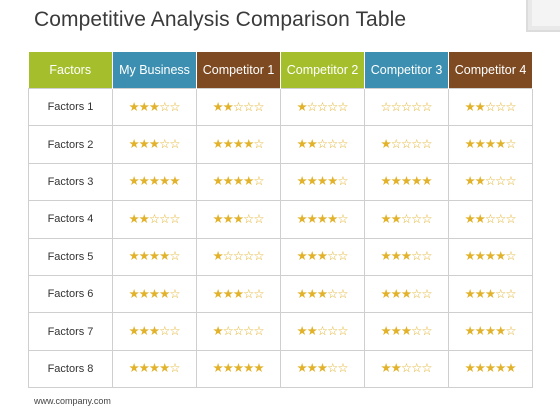 Image resolution: width=560 pixels, height=420 pixels. What do you see at coordinates (70, 219) in the screenshot?
I see `factor-label: Factors 4` at bounding box center [70, 219].